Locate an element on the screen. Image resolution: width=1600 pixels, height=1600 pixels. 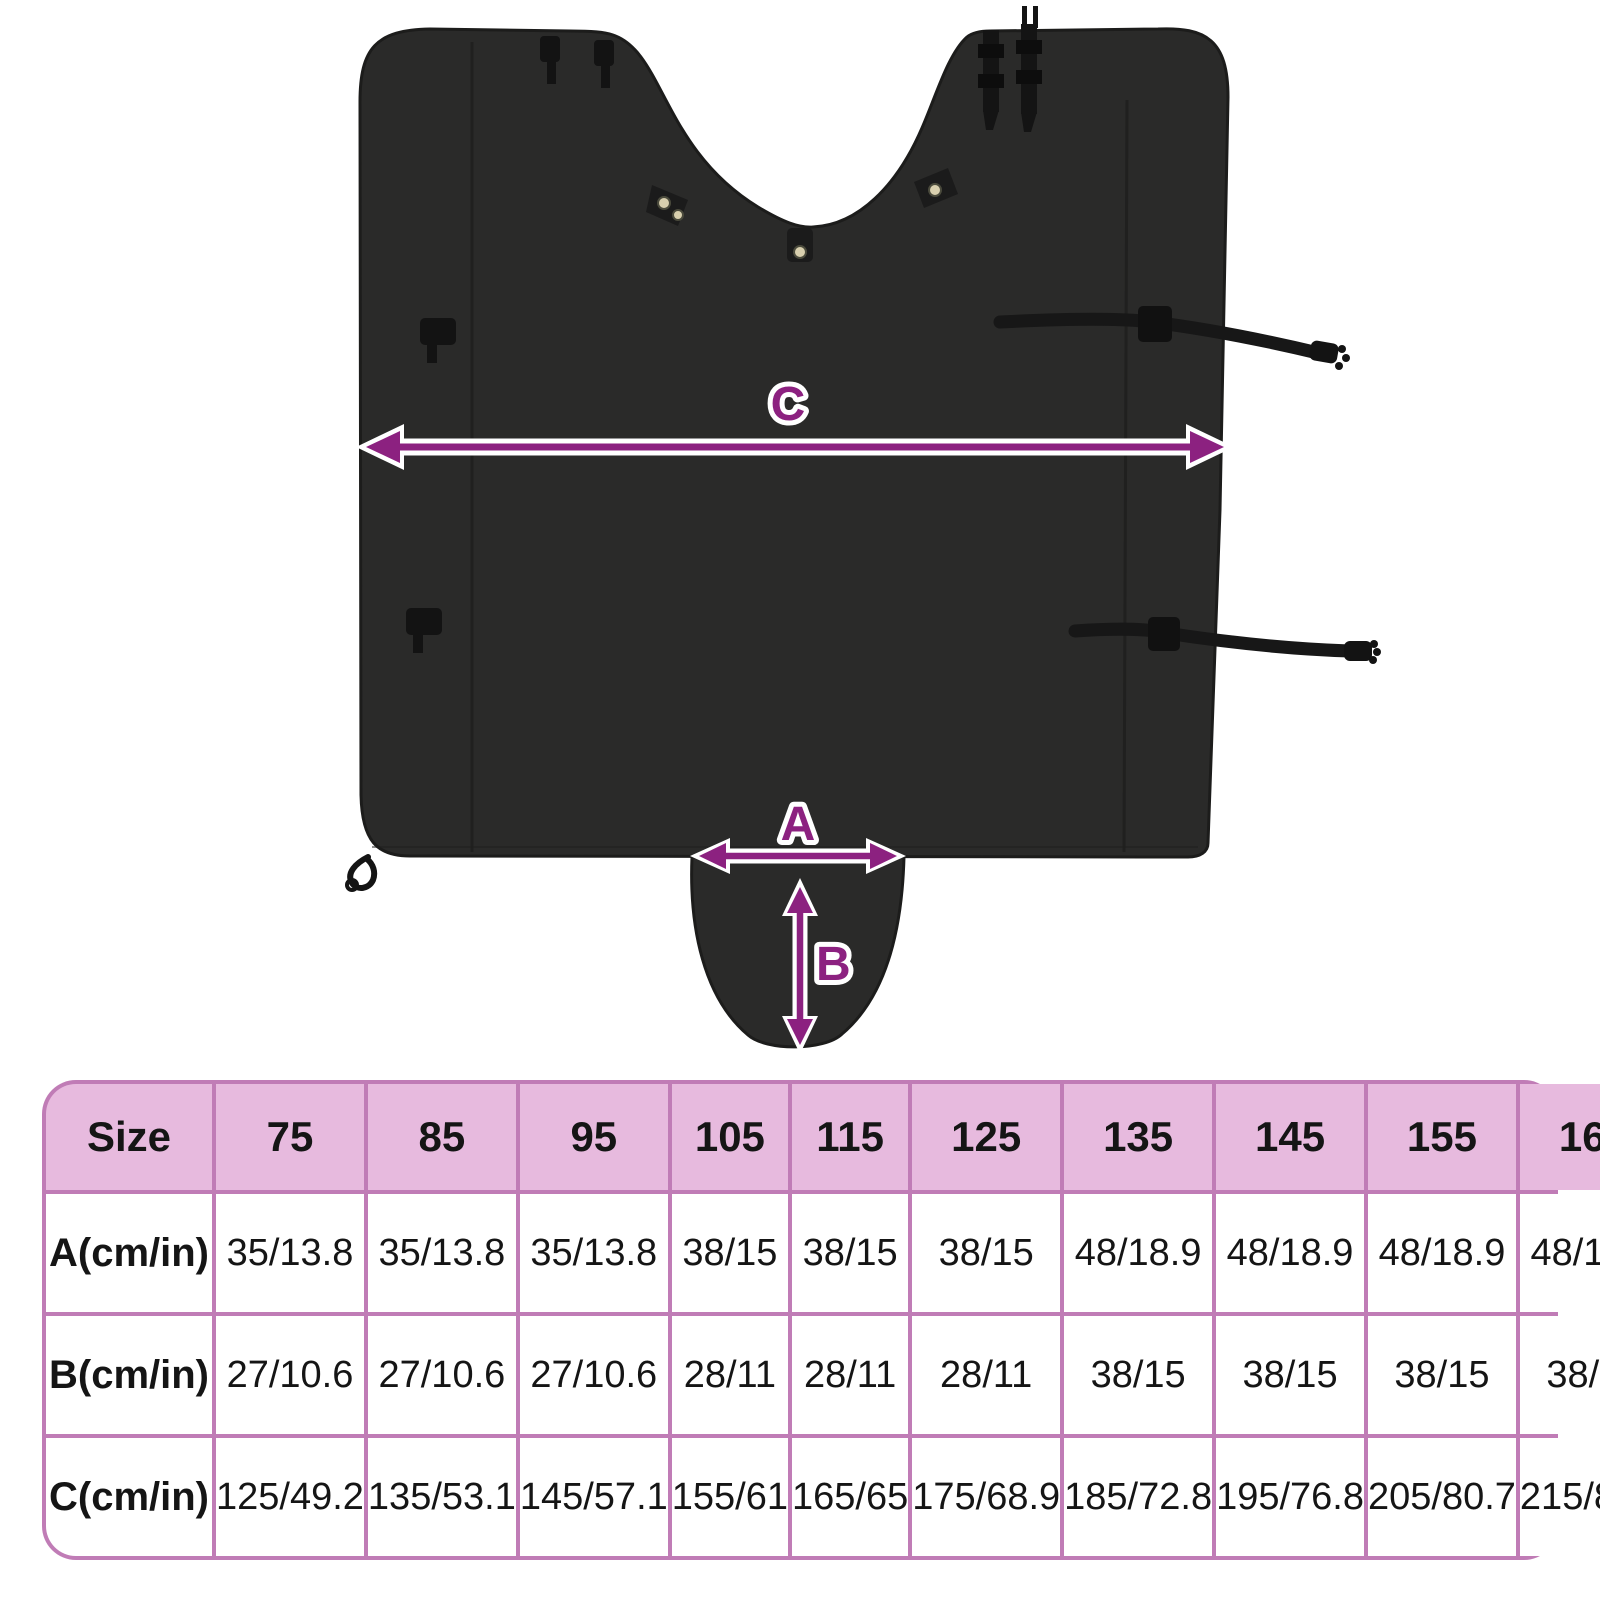
header-cell: 75 is located at coordinates (290, 1137).